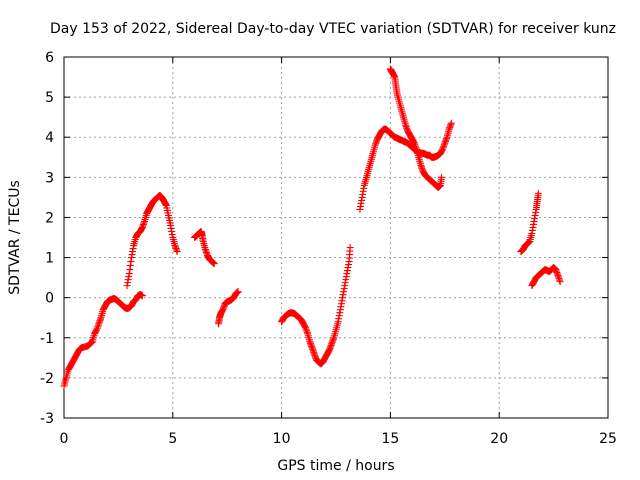 The width and height of the screenshot is (640, 480). What do you see at coordinates (47, 419) in the screenshot?
I see `y-tick-label: -3` at bounding box center [47, 419].